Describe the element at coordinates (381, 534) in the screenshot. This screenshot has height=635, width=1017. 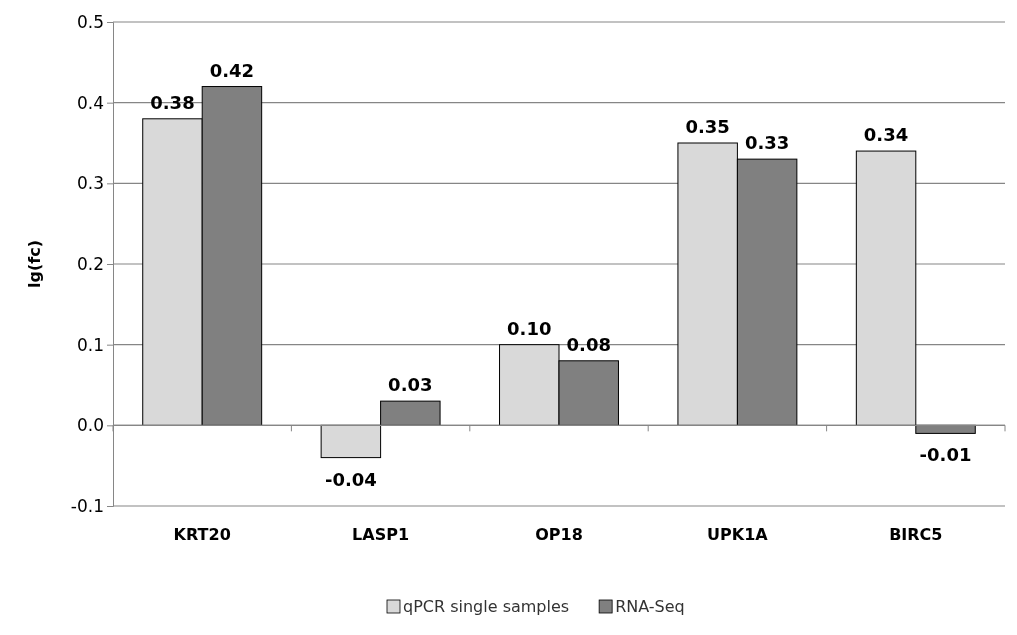
I see `x-tick-label: LASP1` at that location.